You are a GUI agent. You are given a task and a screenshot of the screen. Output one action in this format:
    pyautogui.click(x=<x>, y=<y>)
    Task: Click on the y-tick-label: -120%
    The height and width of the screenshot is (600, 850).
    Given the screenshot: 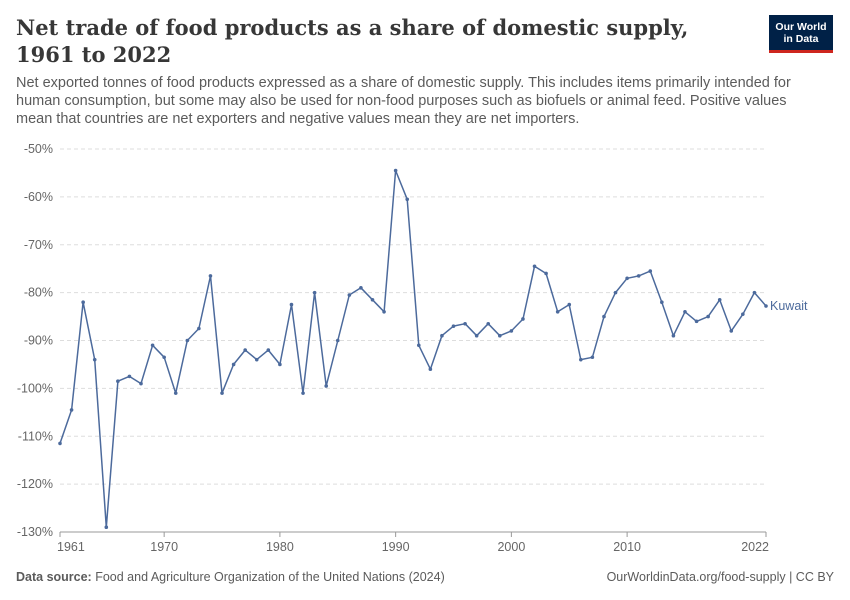 What is the action you would take?
    pyautogui.click(x=35, y=484)
    